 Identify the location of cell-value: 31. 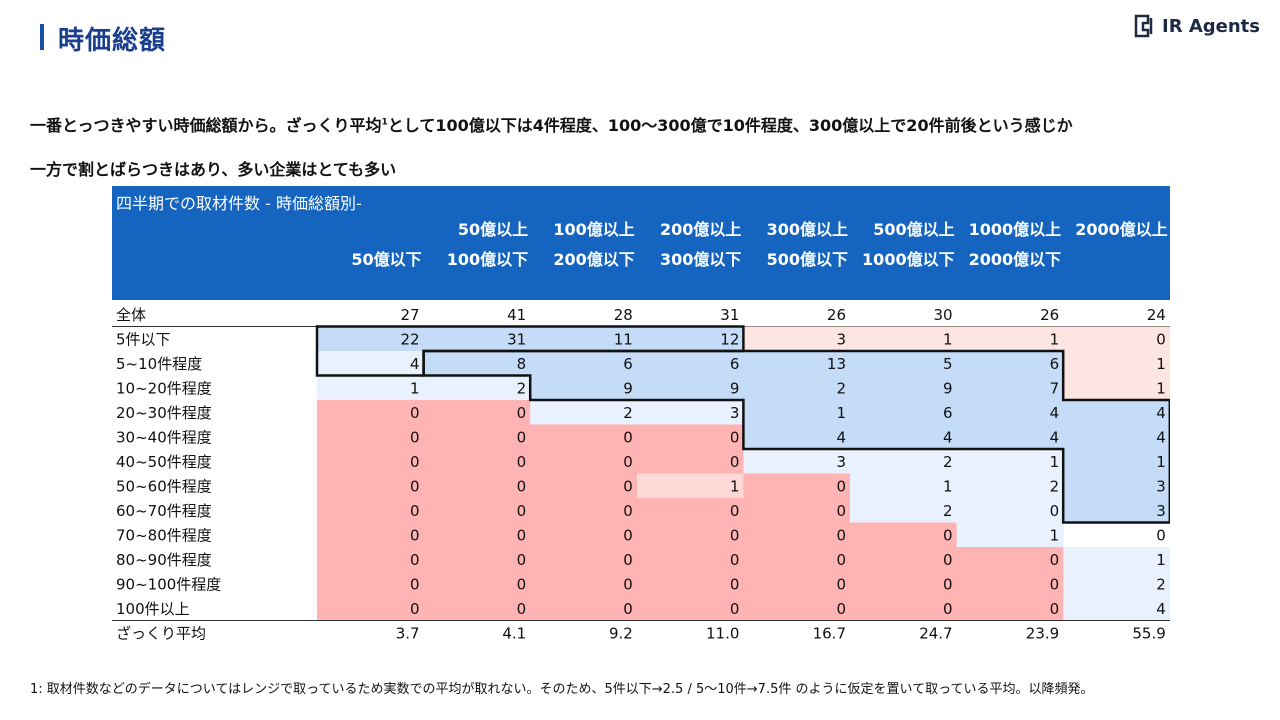
(516, 340).